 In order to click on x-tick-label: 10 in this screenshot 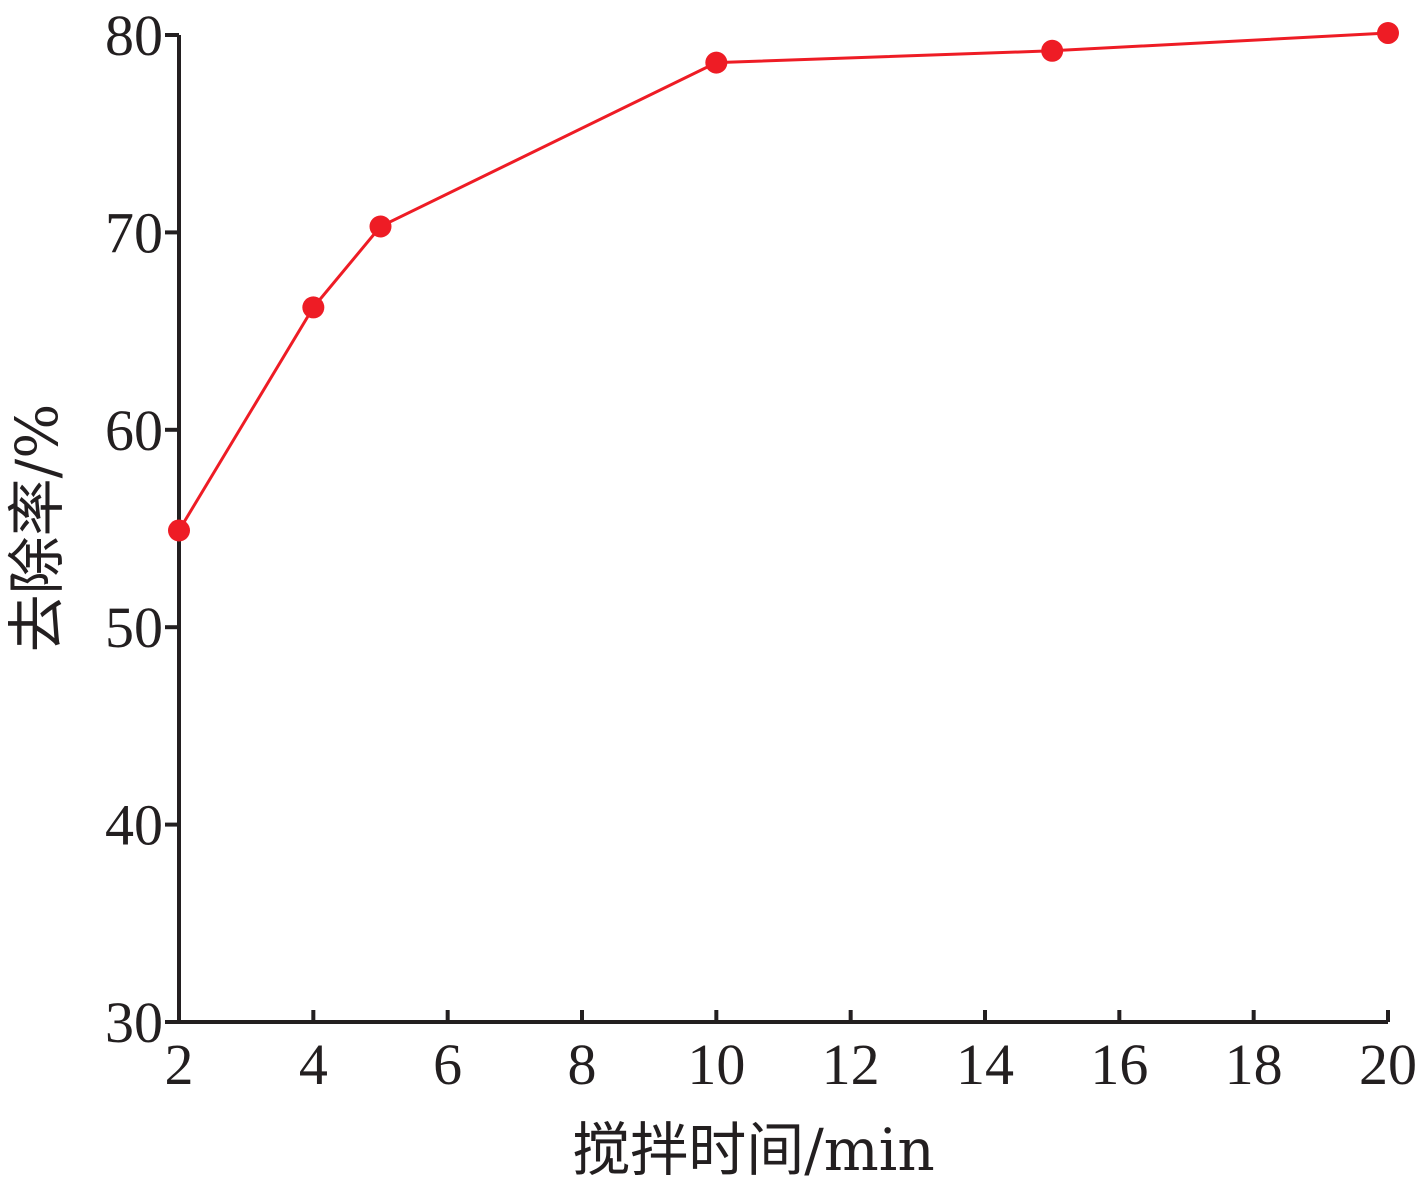, I will do `click(716, 1064)`.